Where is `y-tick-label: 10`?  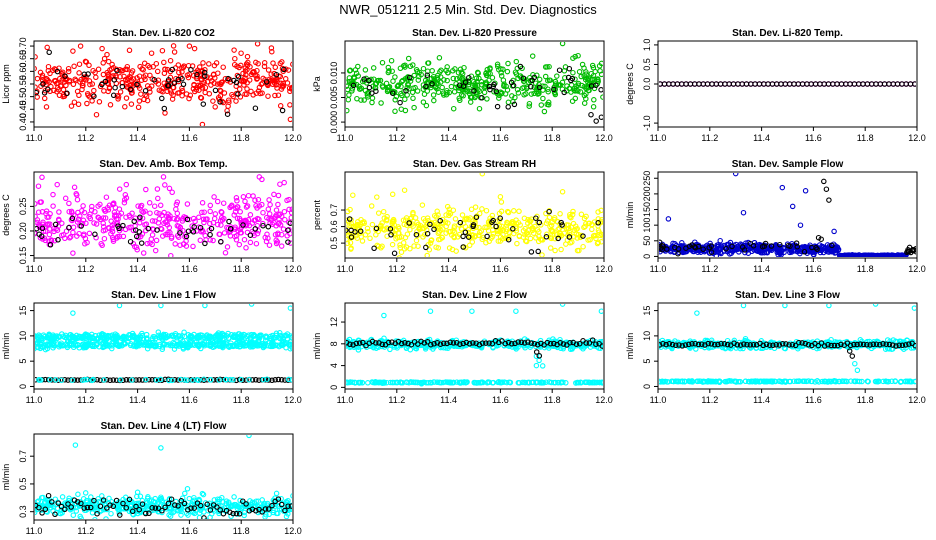
y-tick-label: 10 is located at coordinates (647, 336).